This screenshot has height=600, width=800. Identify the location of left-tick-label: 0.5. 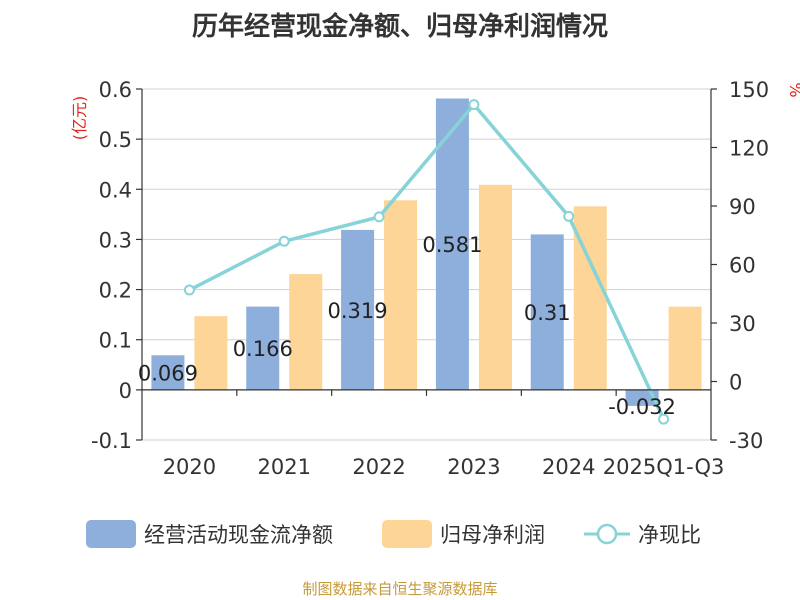
(115, 140).